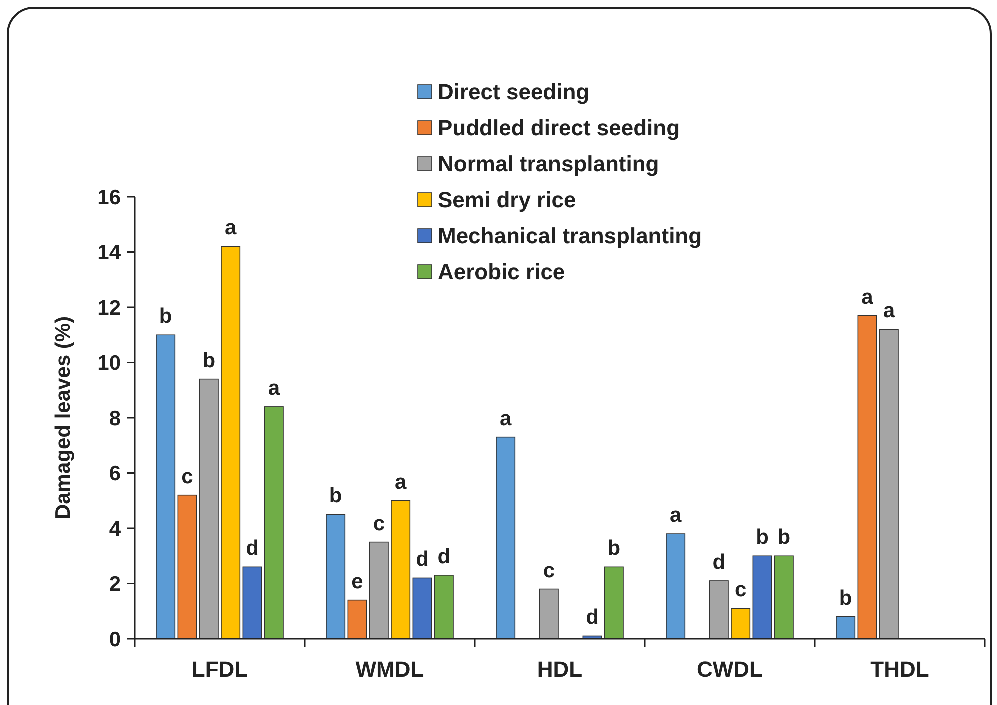  What do you see at coordinates (115, 640) in the screenshot?
I see `y-tick-label: 0` at bounding box center [115, 640].